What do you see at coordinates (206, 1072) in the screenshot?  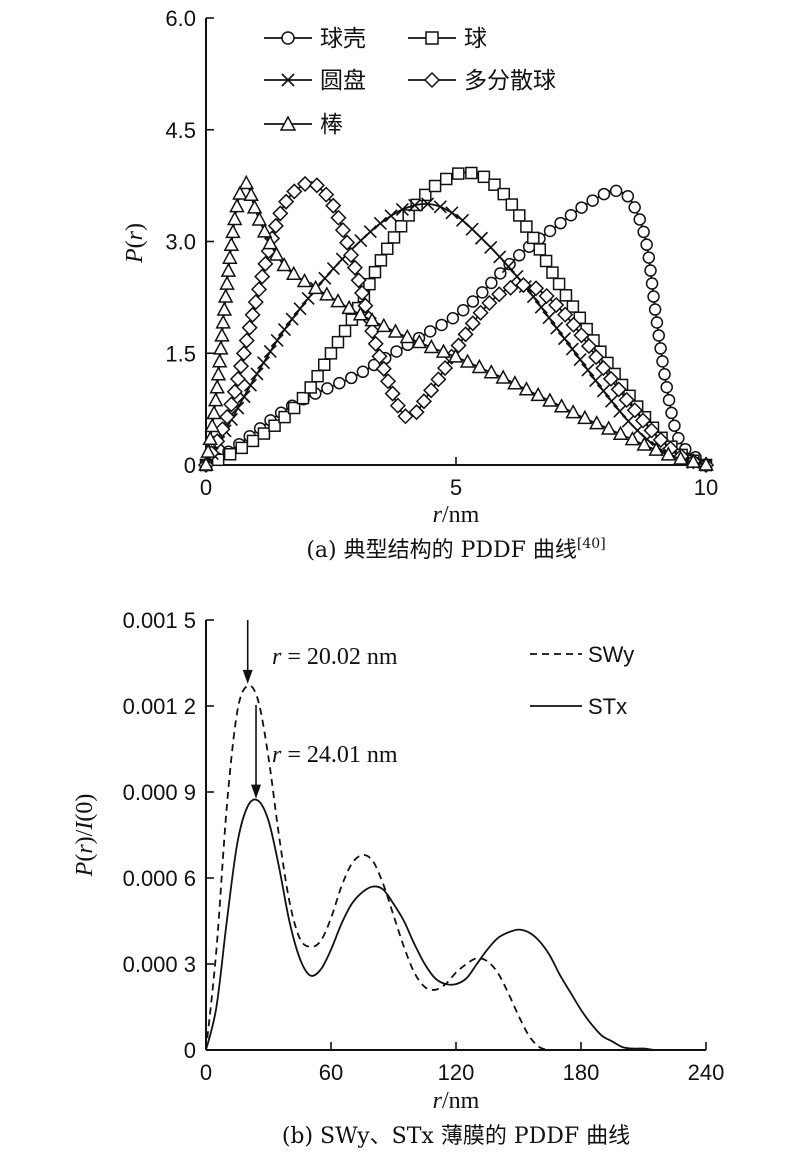 I see `x-tick-label: 0` at bounding box center [206, 1072].